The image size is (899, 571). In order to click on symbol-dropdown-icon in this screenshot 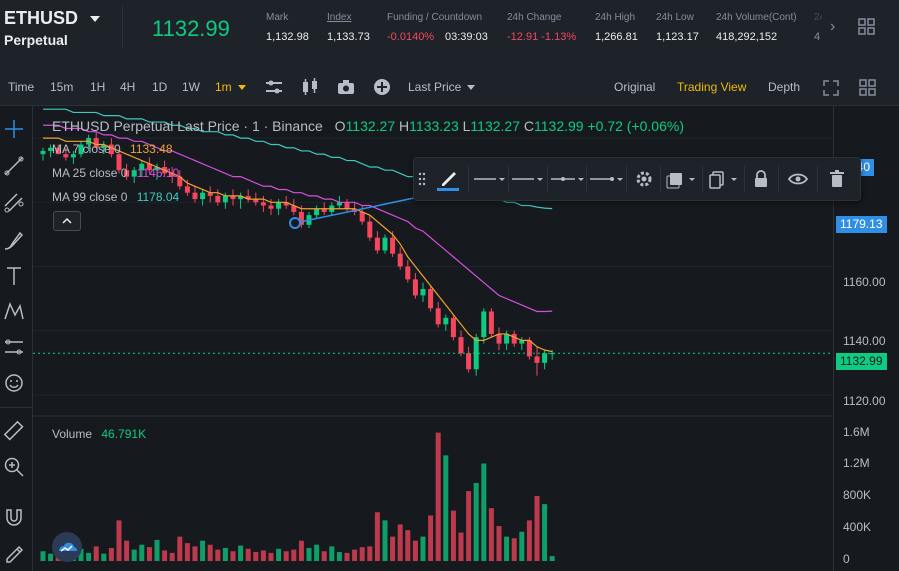, I will do `click(95, 19)`.